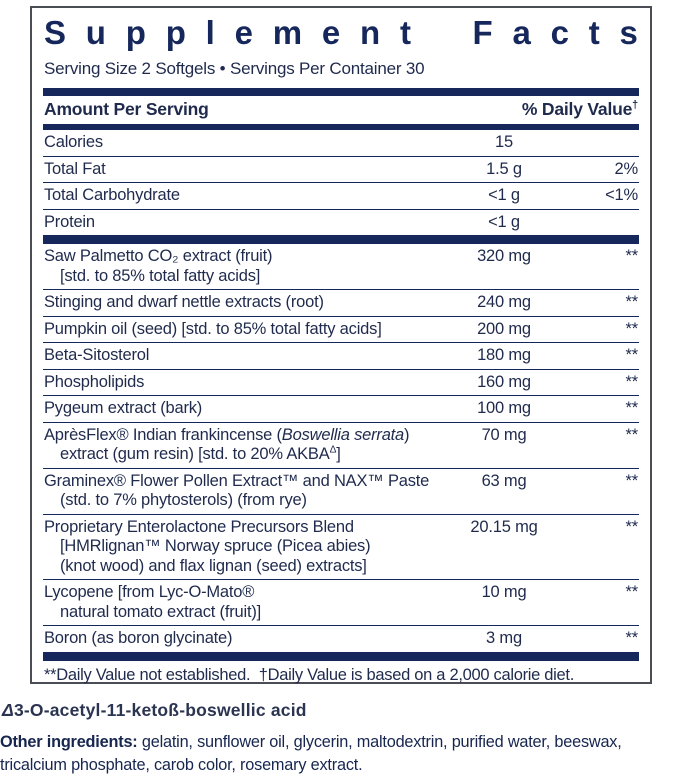  I want to click on divider-bar-medium, so click(341, 127).